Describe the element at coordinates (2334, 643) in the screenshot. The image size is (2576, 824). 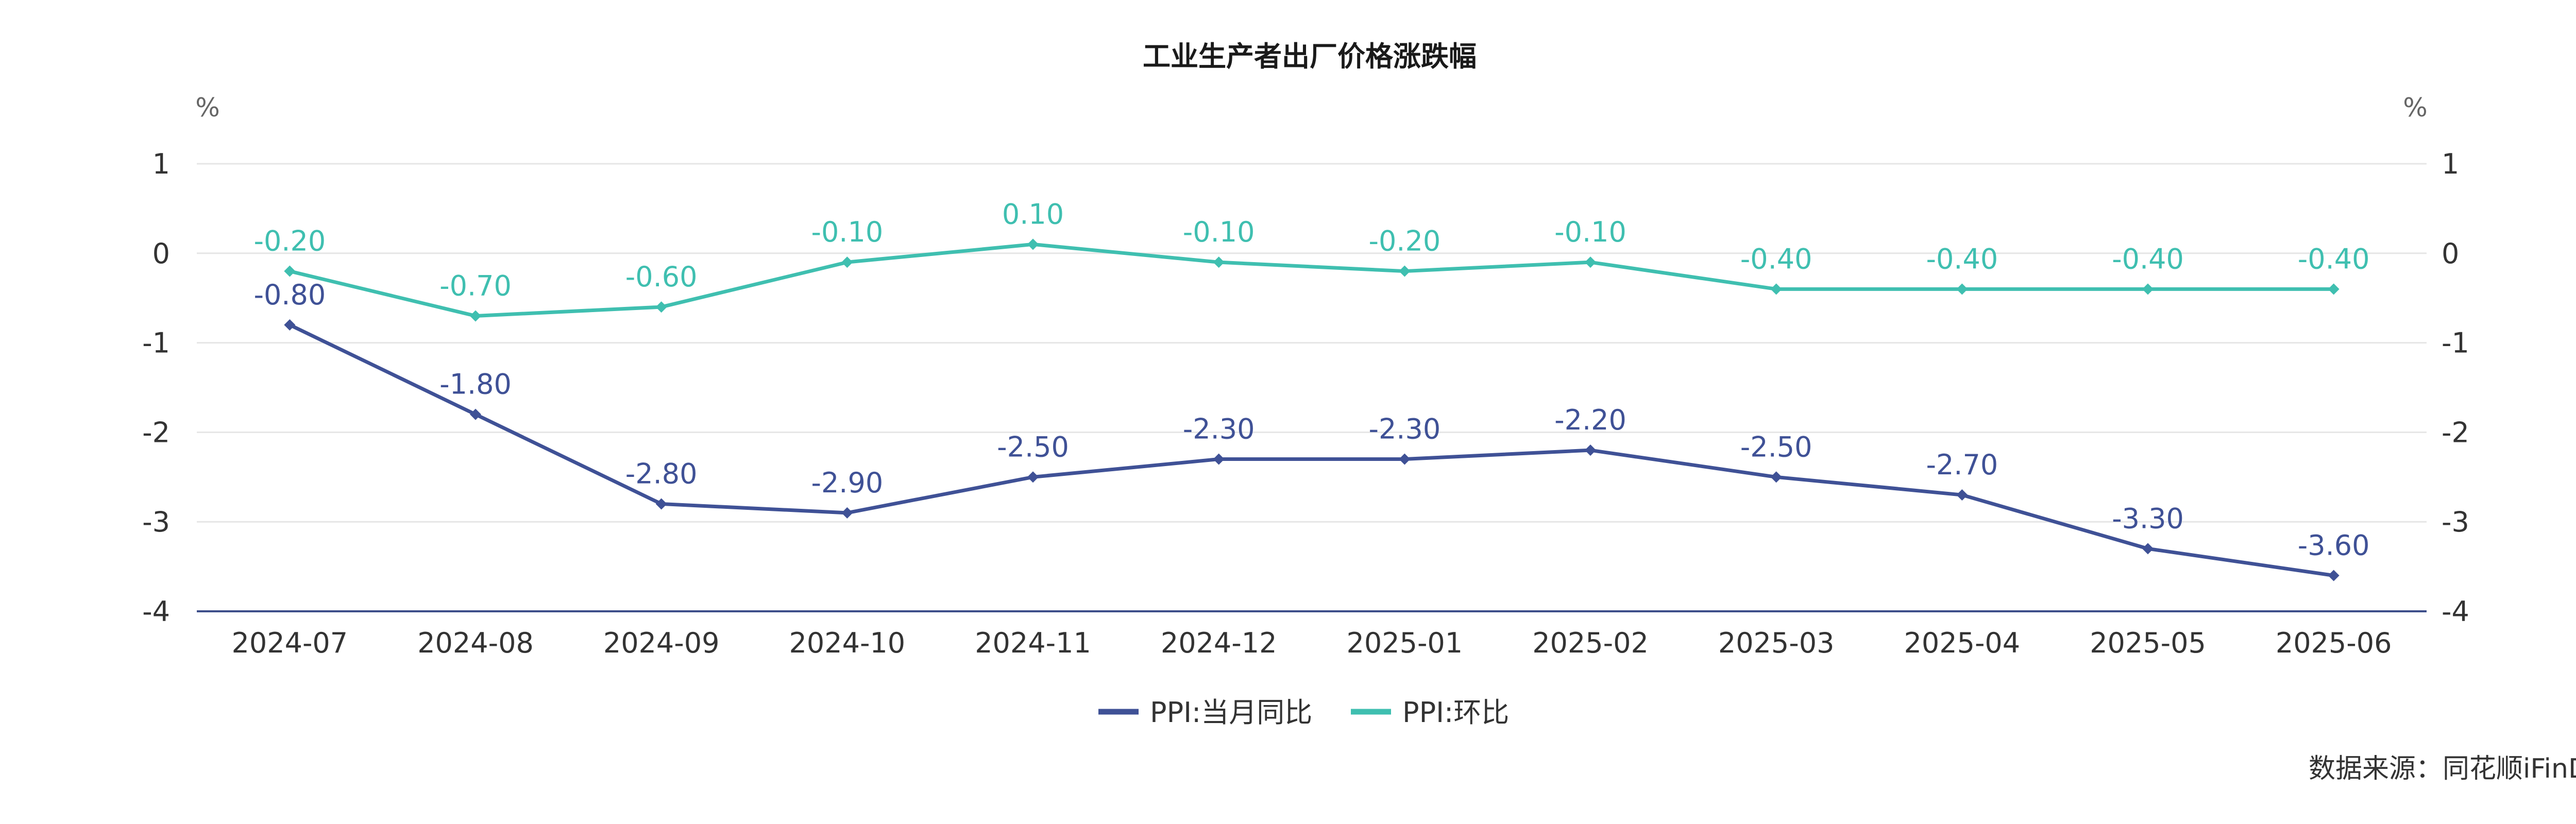
I see `x-tick-label: 2025-06` at that location.